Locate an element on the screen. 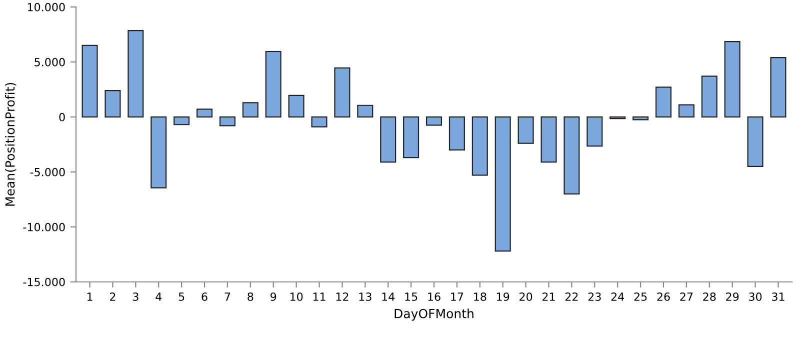 Image resolution: width=800 pixels, height=348 pixels. x-tick-label: 16 is located at coordinates (434, 296).